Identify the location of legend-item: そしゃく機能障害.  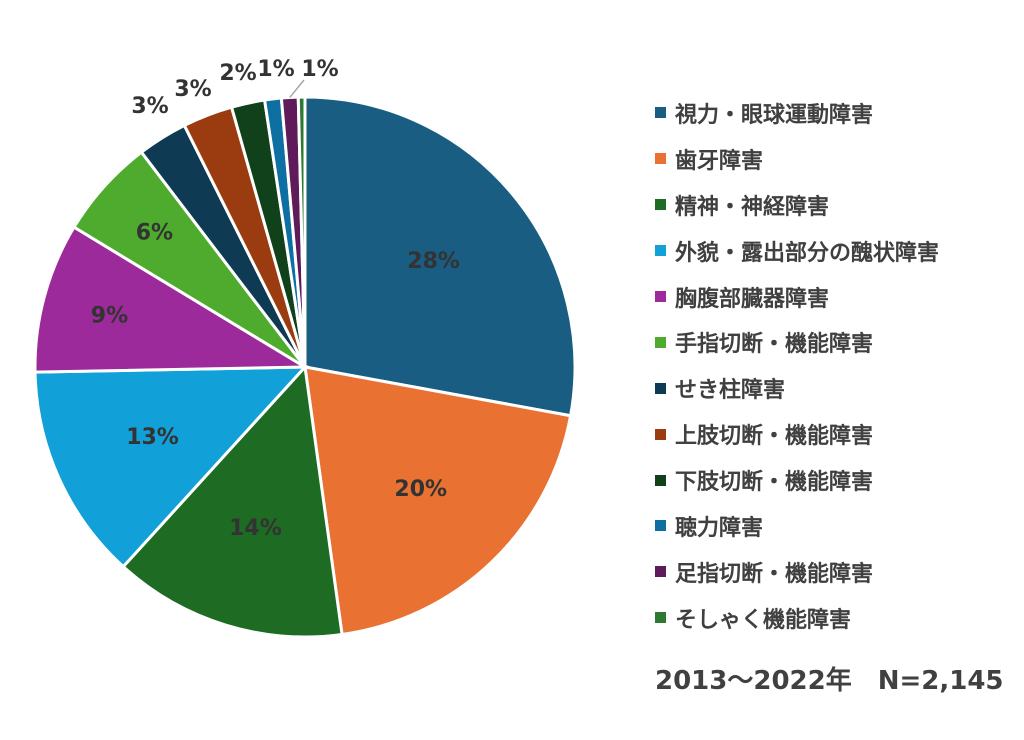
(835, 618).